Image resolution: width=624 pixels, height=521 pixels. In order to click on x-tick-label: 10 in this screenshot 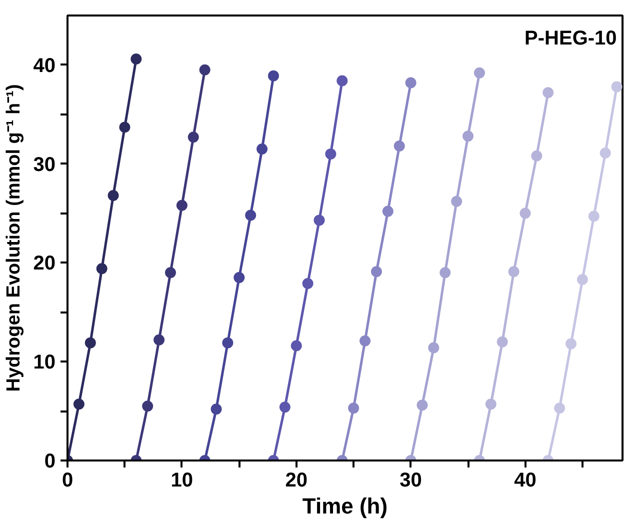, I will do `click(182, 481)`.